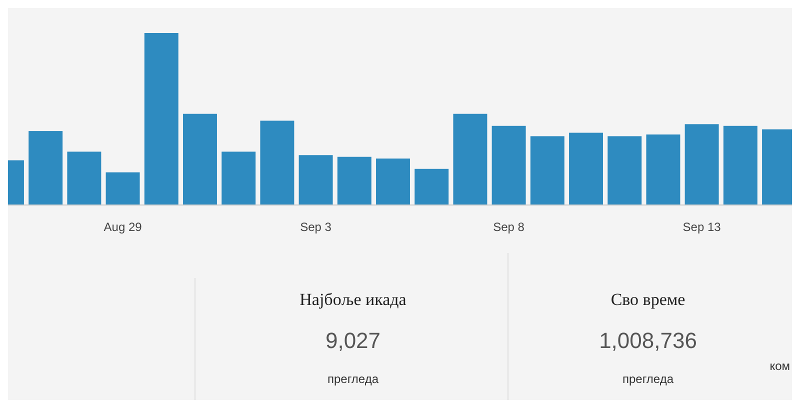 This screenshot has width=800, height=408. What do you see at coordinates (316, 227) in the screenshot?
I see `x-tick-label: Sep 3` at bounding box center [316, 227].